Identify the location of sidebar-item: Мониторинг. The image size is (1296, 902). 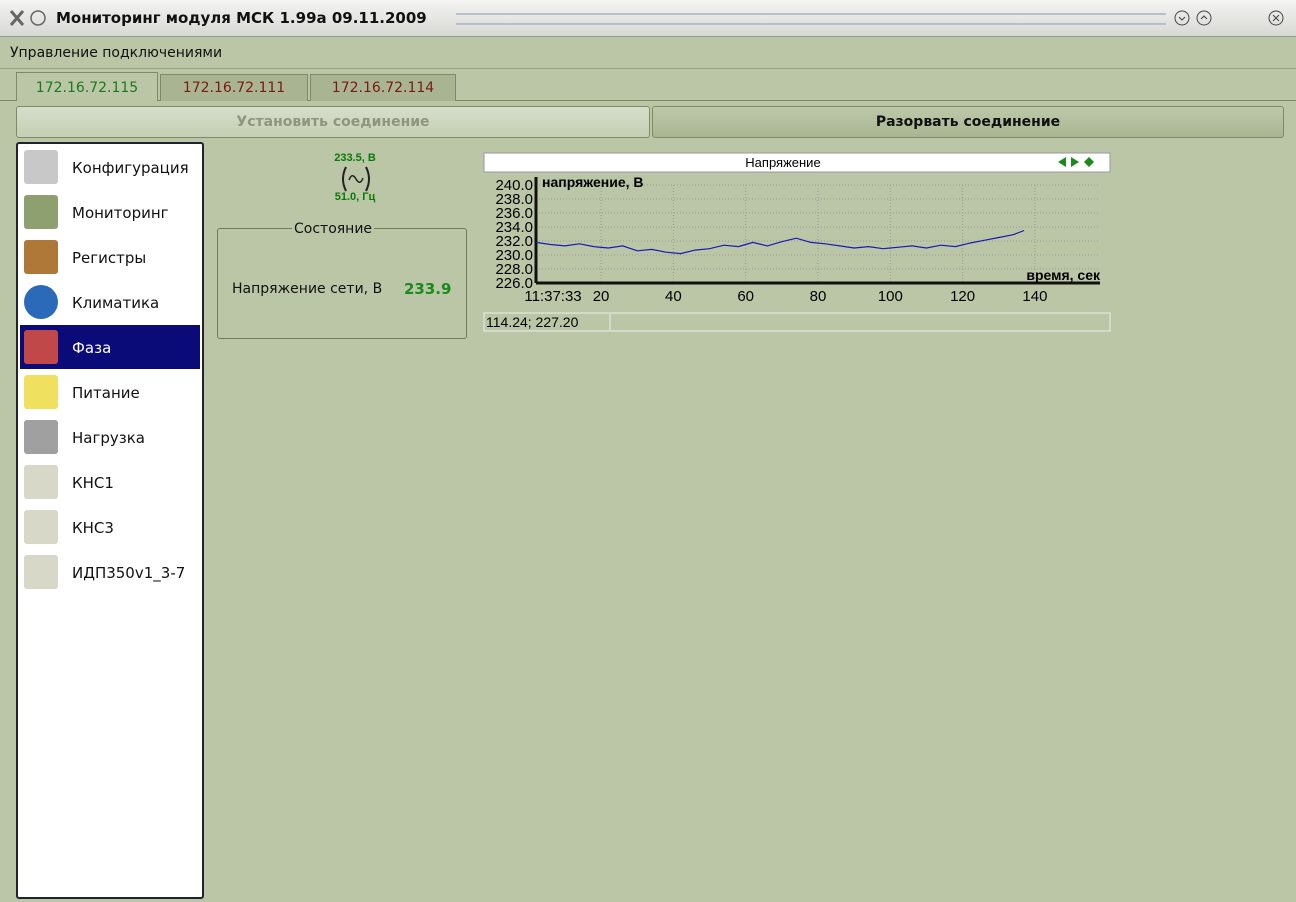
(110, 212).